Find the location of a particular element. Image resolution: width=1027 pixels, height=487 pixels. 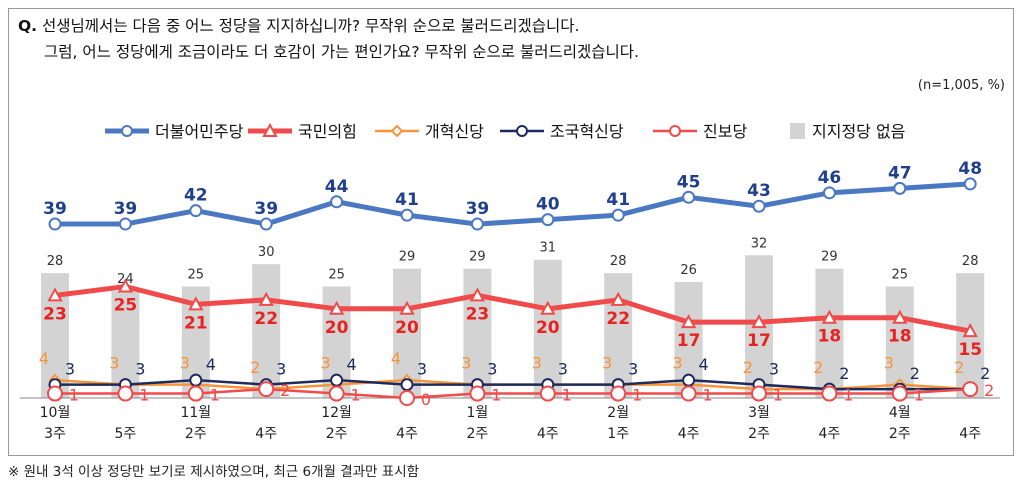

bar-label: 29 is located at coordinates (407, 257).